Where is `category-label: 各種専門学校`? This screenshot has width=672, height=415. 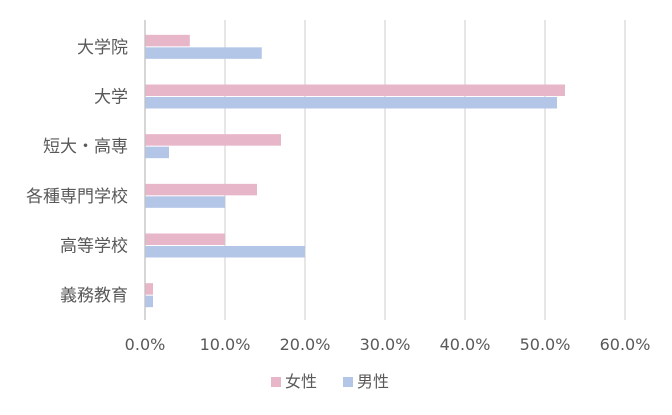
category-label: 各種専門学校 is located at coordinates (77, 197).